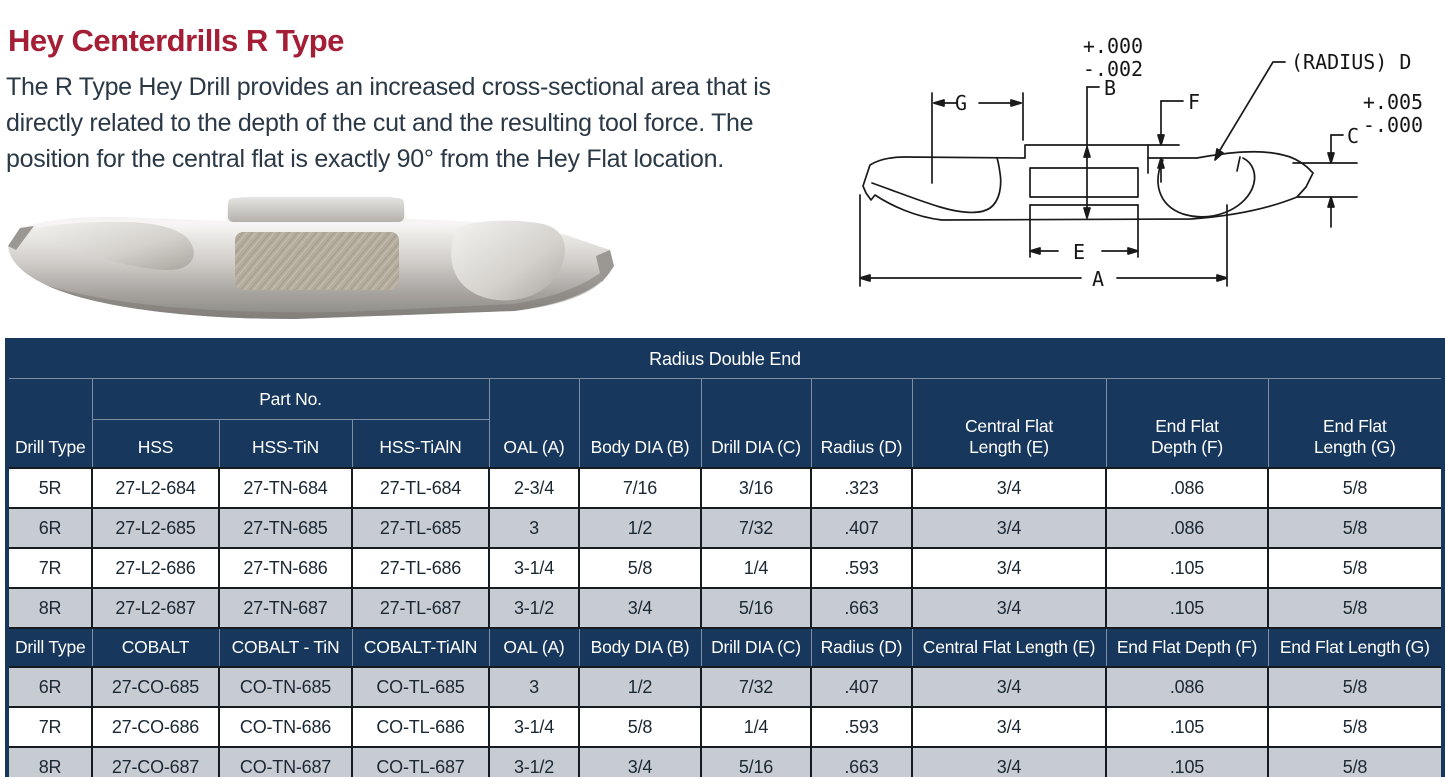 The width and height of the screenshot is (1445, 777). What do you see at coordinates (640, 488) in the screenshot?
I see `table-cell: 7/16` at bounding box center [640, 488].